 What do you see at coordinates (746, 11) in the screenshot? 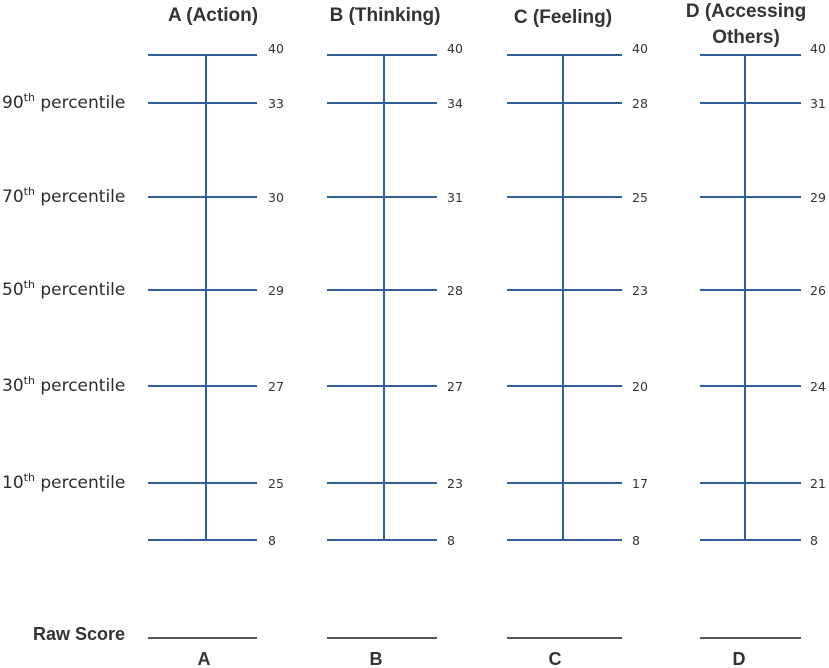
I see `column-d-title: D (Accessing` at bounding box center [746, 11].